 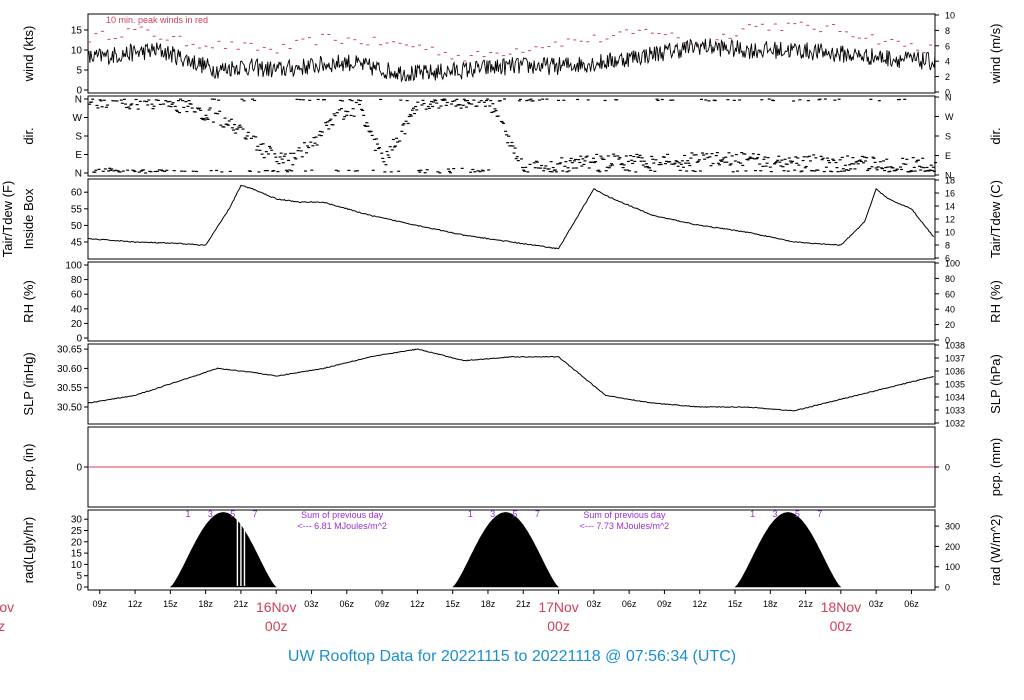 What do you see at coordinates (911, 604) in the screenshot?
I see `x-tick-label: 06z` at bounding box center [911, 604].